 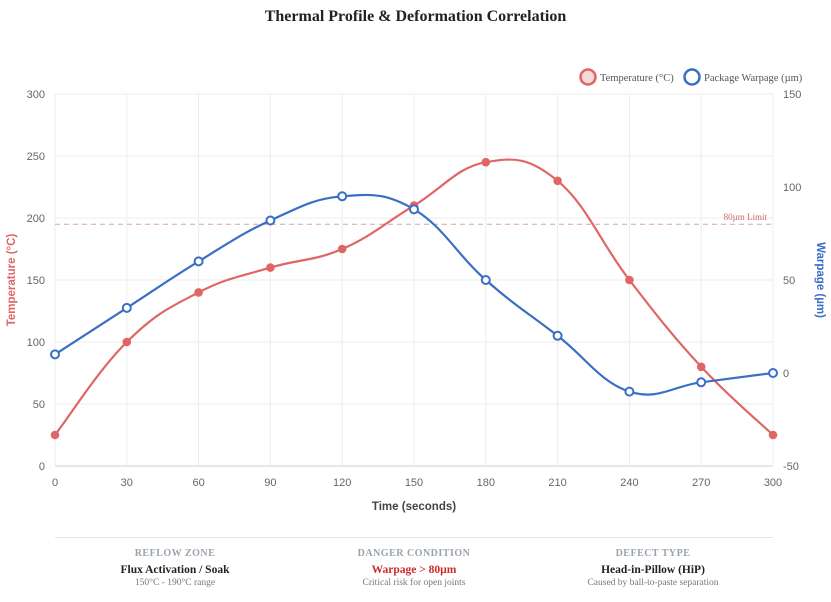 I want to click on footer-value: Head-in-Pillow (HiP), so click(x=653, y=570).